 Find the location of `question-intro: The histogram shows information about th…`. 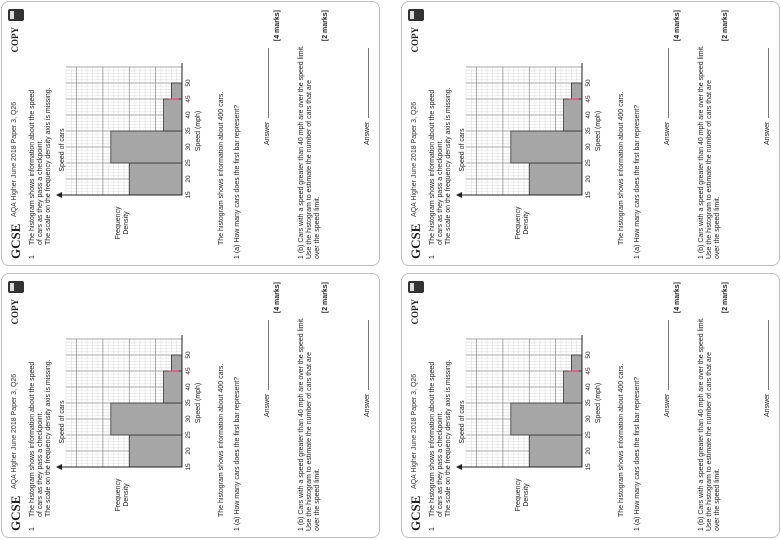

question-intro: The histogram shows information about th… is located at coordinates (41, 145).